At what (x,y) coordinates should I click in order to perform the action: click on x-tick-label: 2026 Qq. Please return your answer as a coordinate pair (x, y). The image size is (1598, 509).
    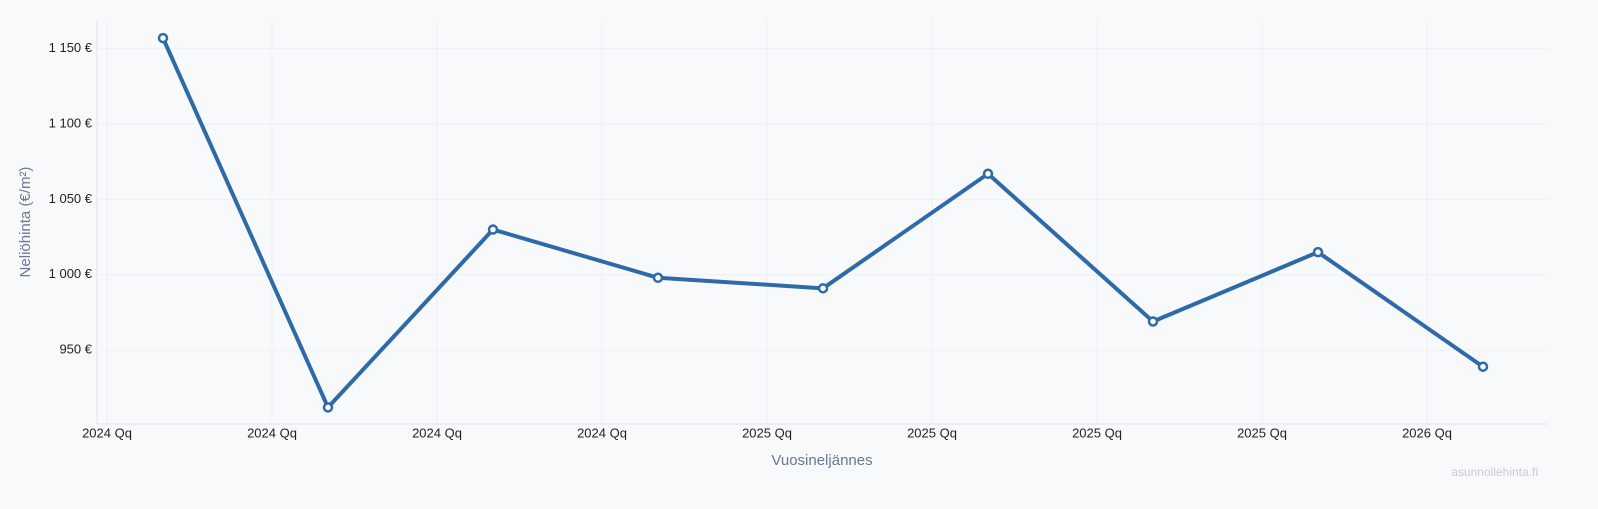
    Looking at the image, I should click on (1427, 432).